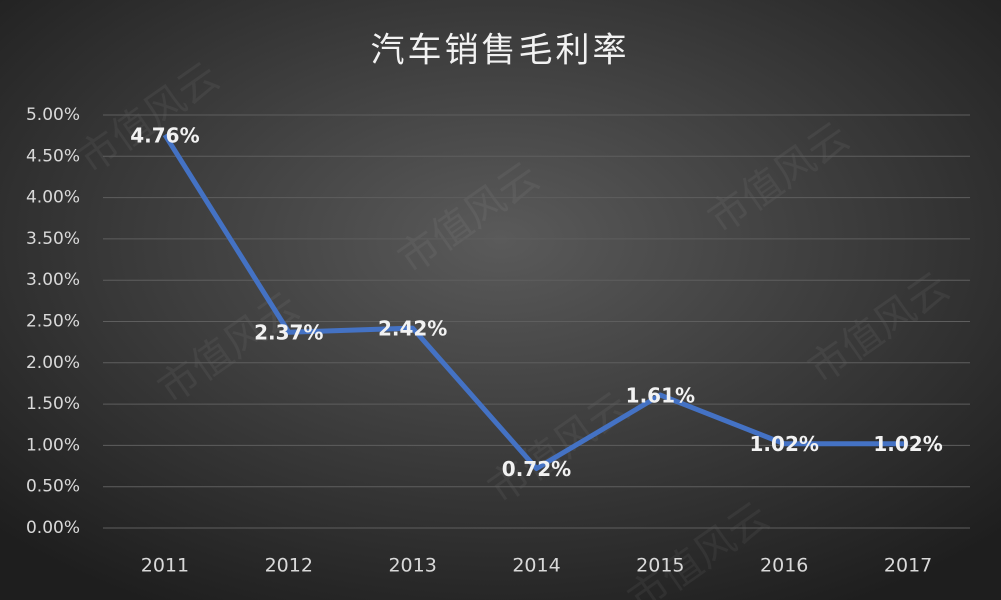  I want to click on x-tick-label: 2016, so click(784, 566).